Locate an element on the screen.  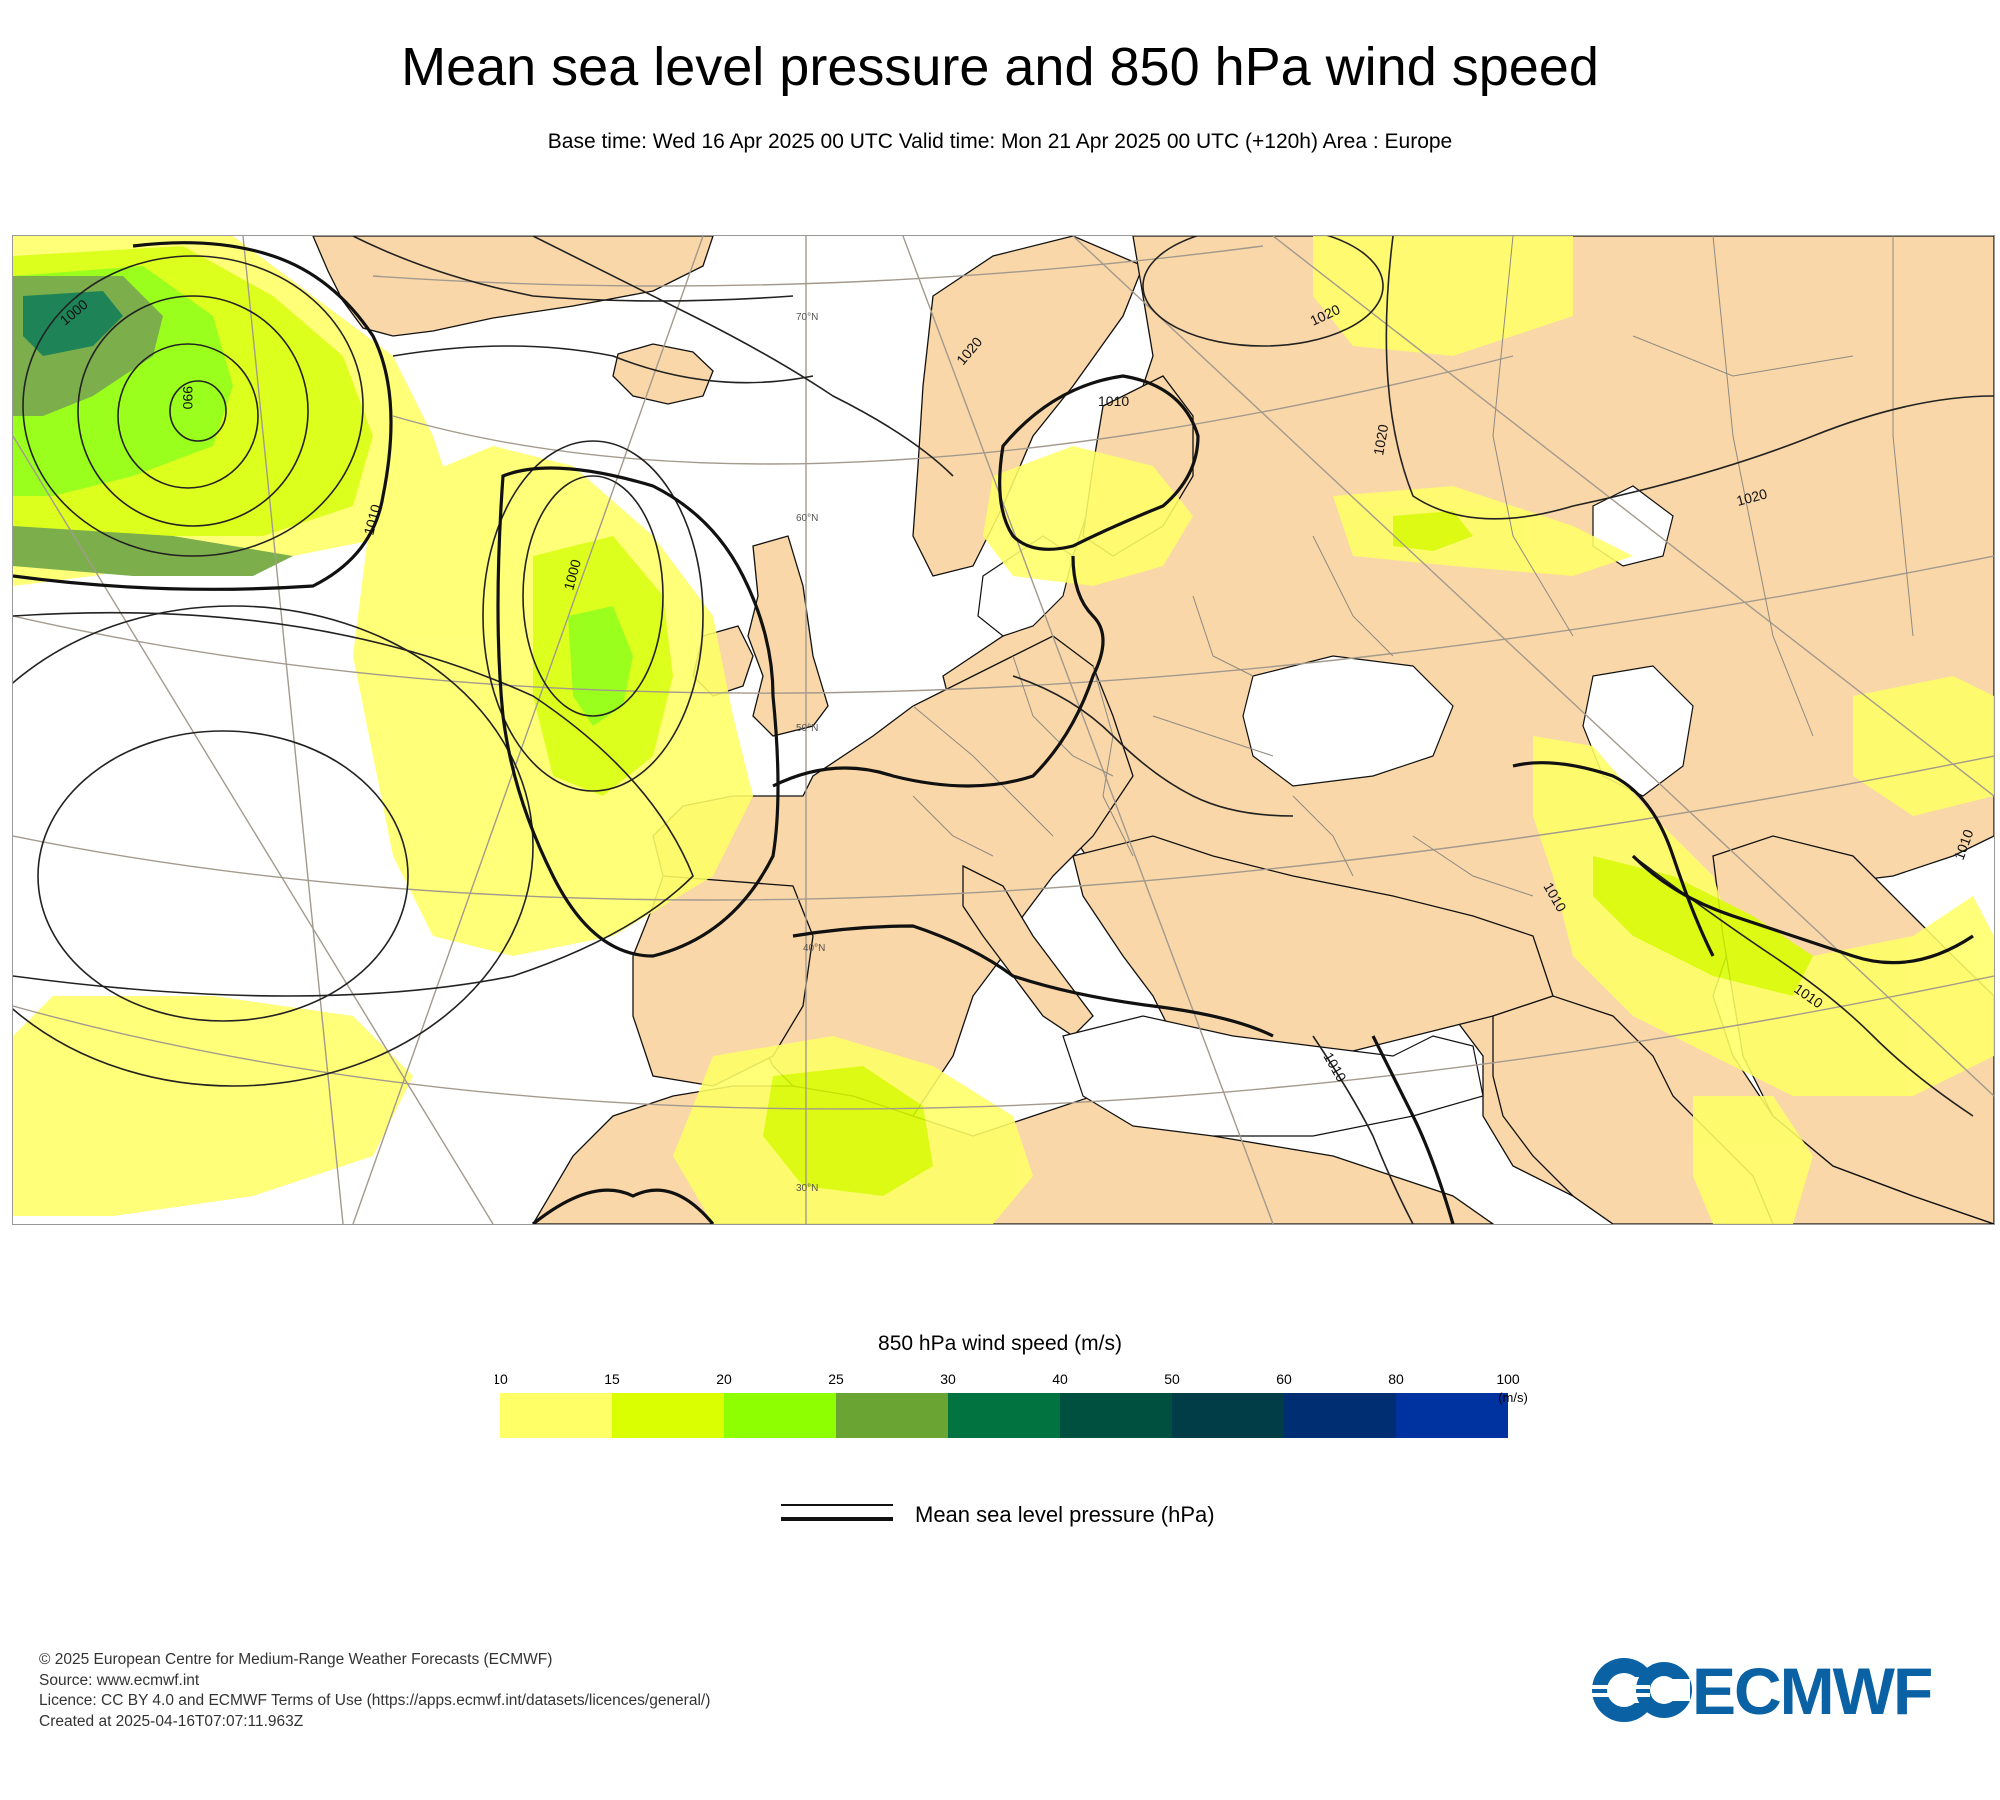
parallel-30n is located at coordinates (1003, 1042).